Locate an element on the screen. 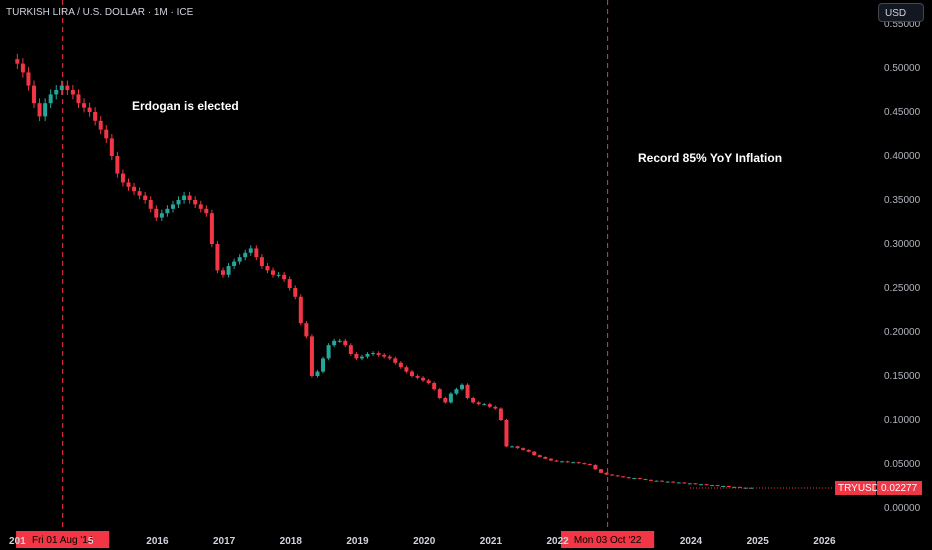 This screenshot has width=932, height=550. y-tick-label: 0.20000 is located at coordinates (902, 332).